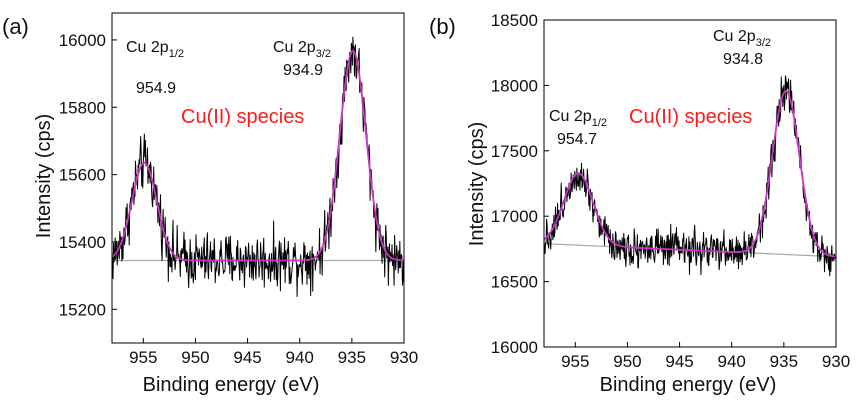 Image resolution: width=860 pixels, height=402 pixels. What do you see at coordinates (743, 59) in the screenshot?
I see `peak-energy-b-2: 934.8` at bounding box center [743, 59].